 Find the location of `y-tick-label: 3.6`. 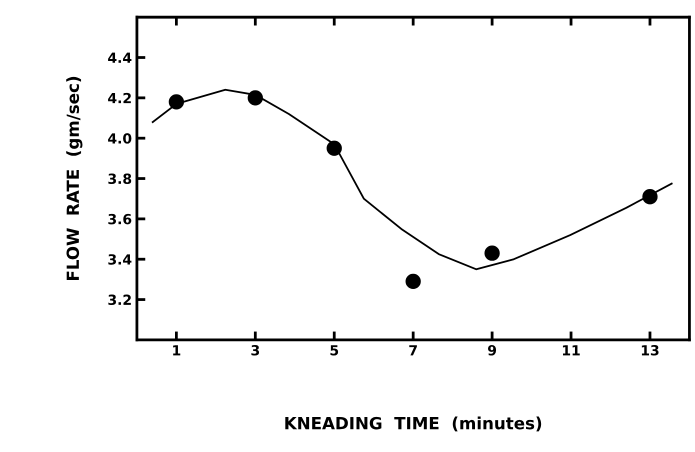

y-tick-label: 3.6 is located at coordinates (120, 219).